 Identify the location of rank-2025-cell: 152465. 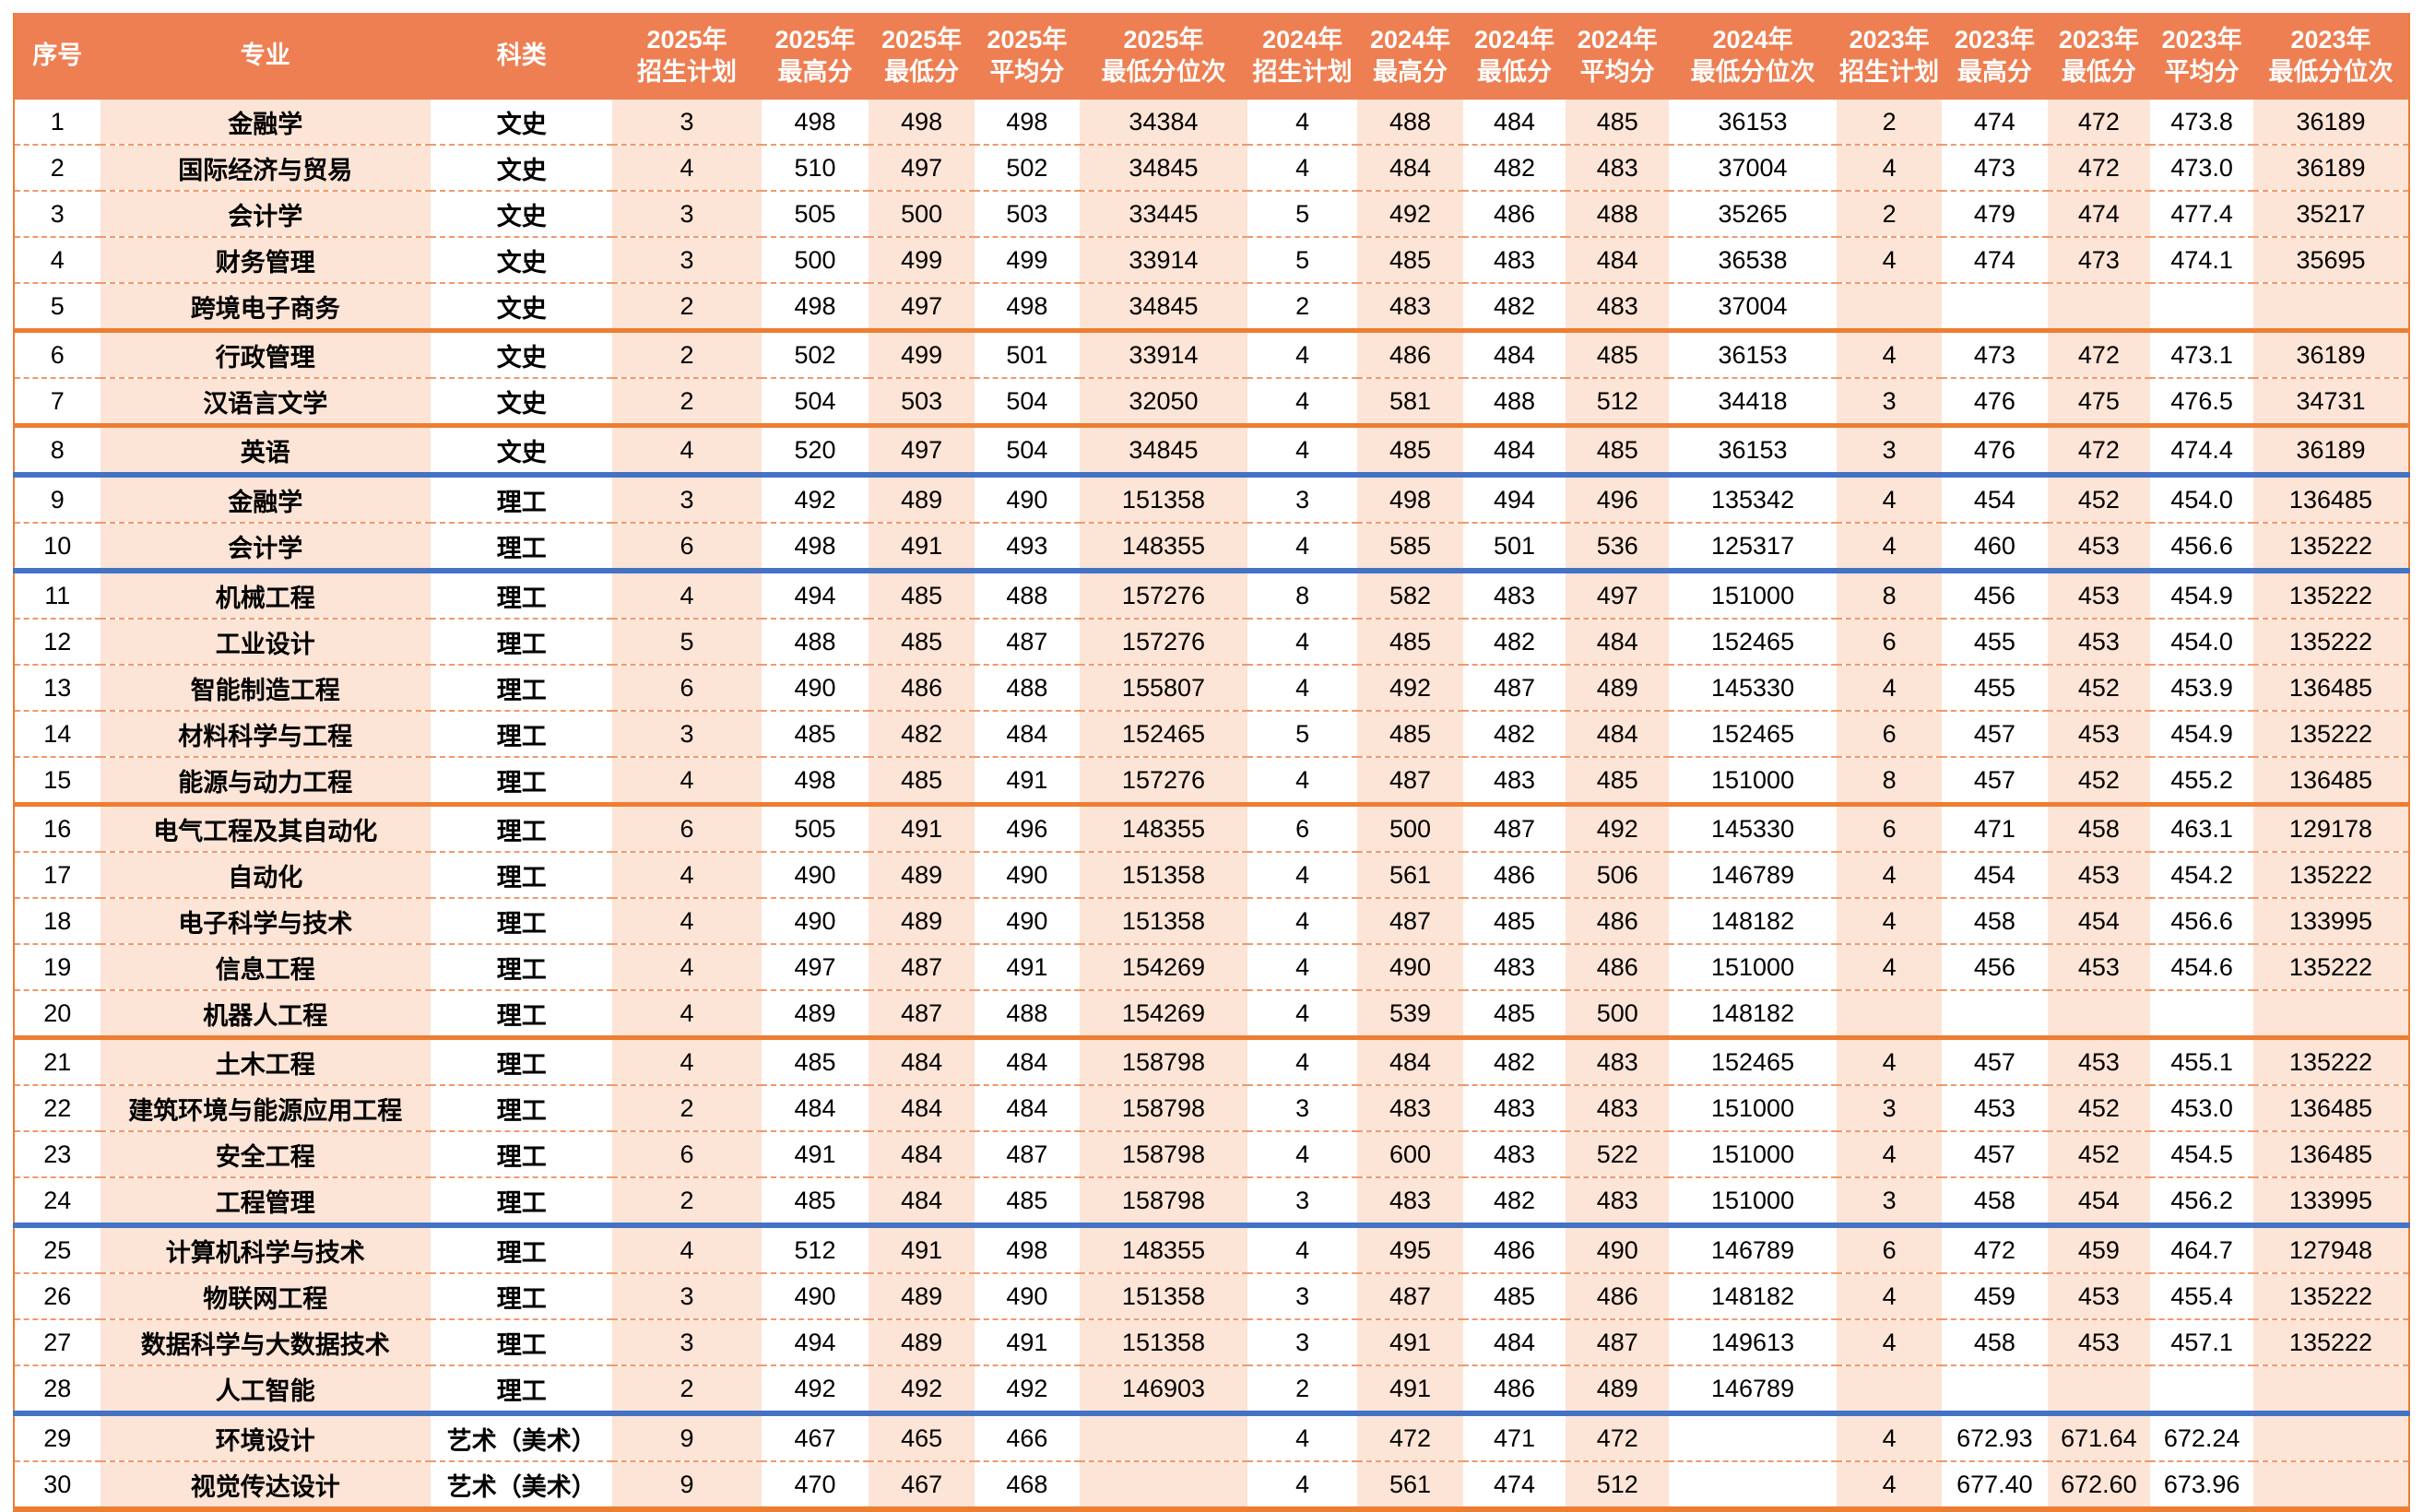
(1164, 734).